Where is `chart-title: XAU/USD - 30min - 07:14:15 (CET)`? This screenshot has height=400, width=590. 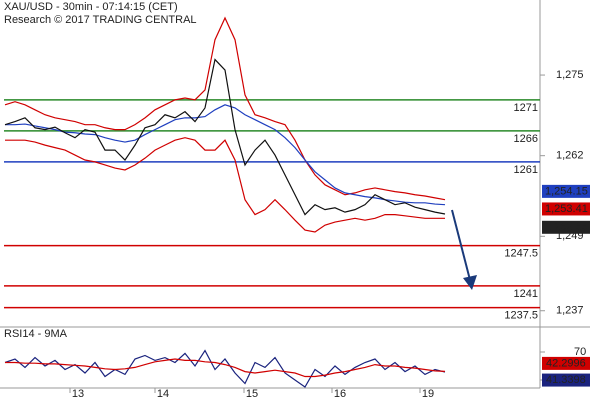
chart-title: XAU/USD - 30min - 07:14:15 (CET) is located at coordinates (91, 7).